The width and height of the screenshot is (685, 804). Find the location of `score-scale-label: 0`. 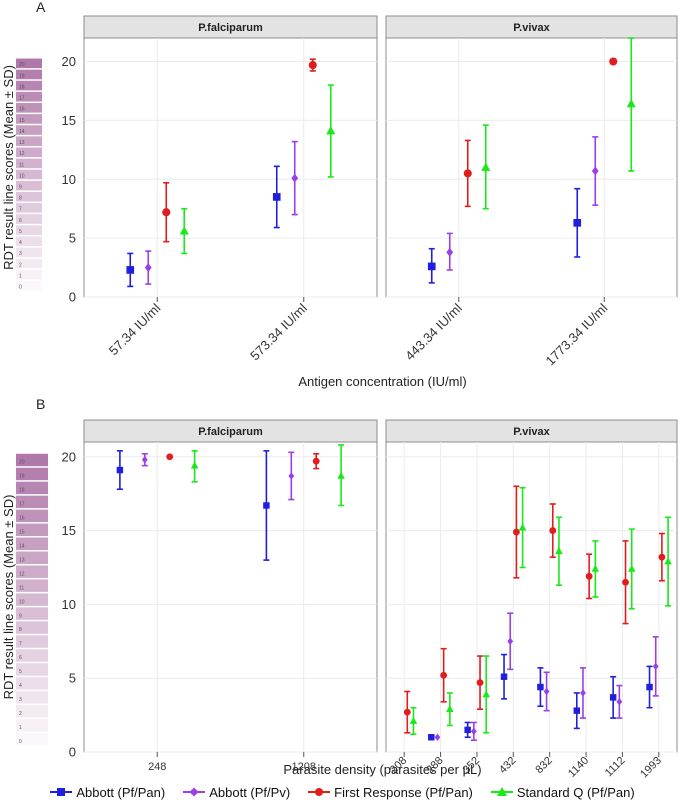

score-scale-label: 0 is located at coordinates (20, 288).